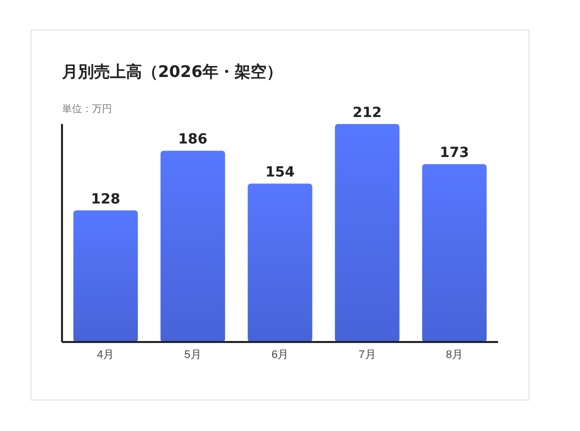  I want to click on data-label: 186, so click(193, 140).